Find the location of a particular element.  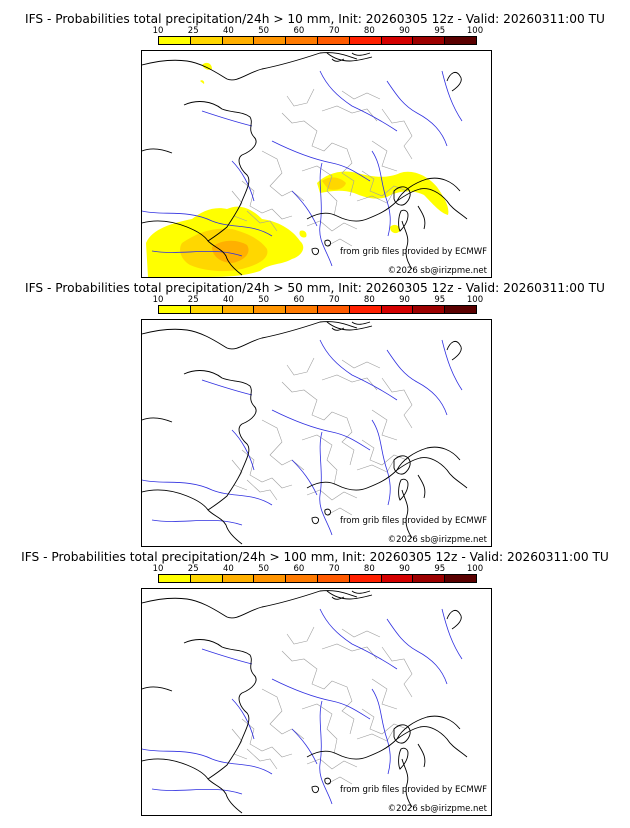

precipitation-probability-area is located at coordinates (297, 169).